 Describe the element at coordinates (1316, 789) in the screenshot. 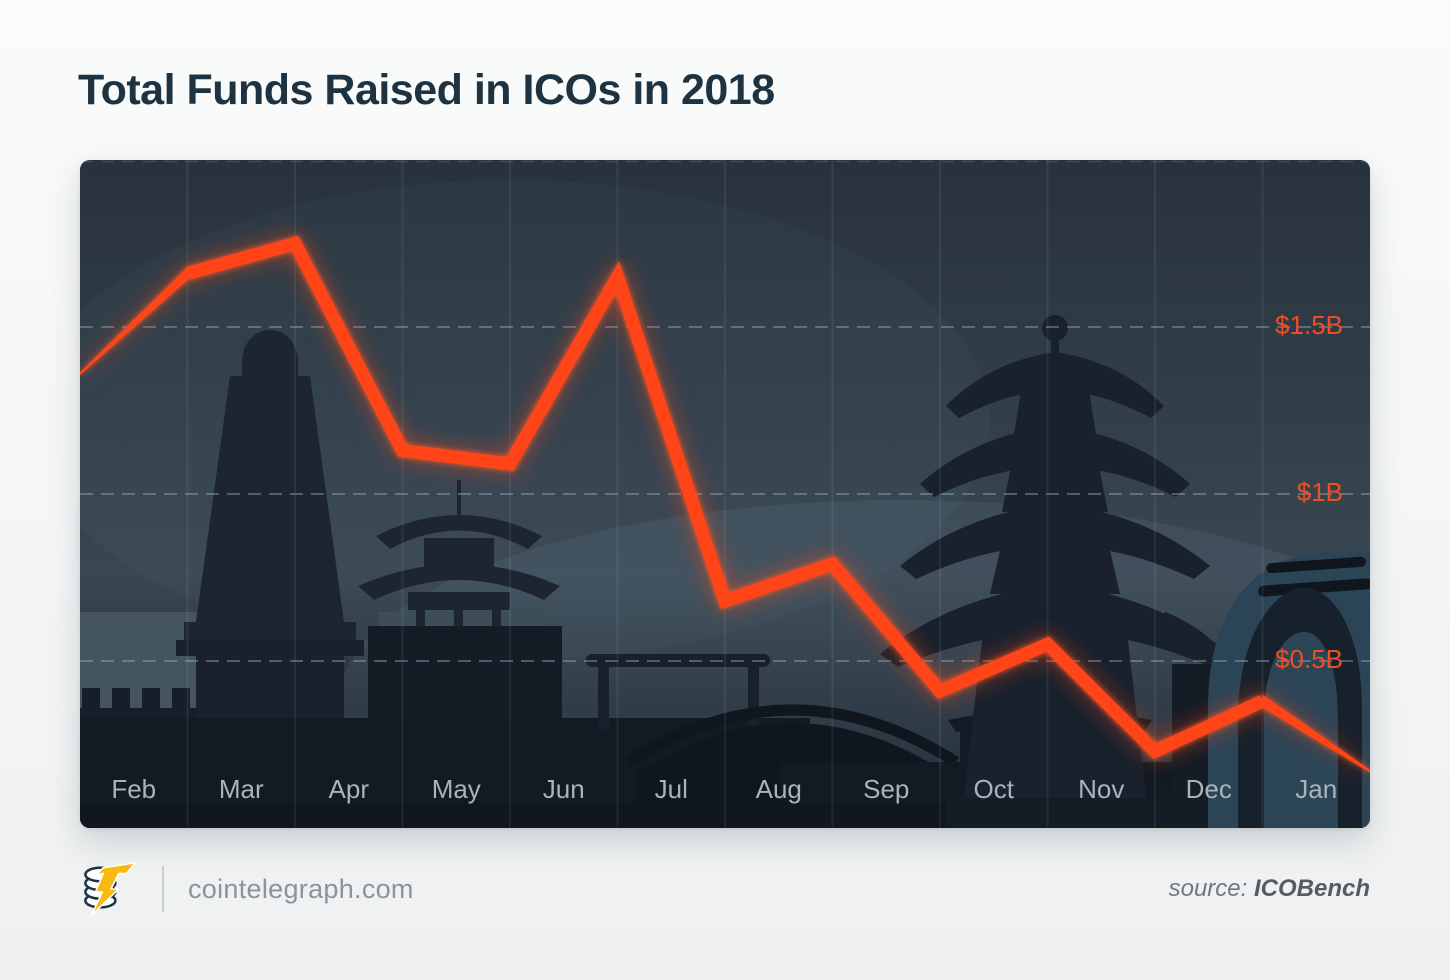

I see `month-label: Jan` at that location.